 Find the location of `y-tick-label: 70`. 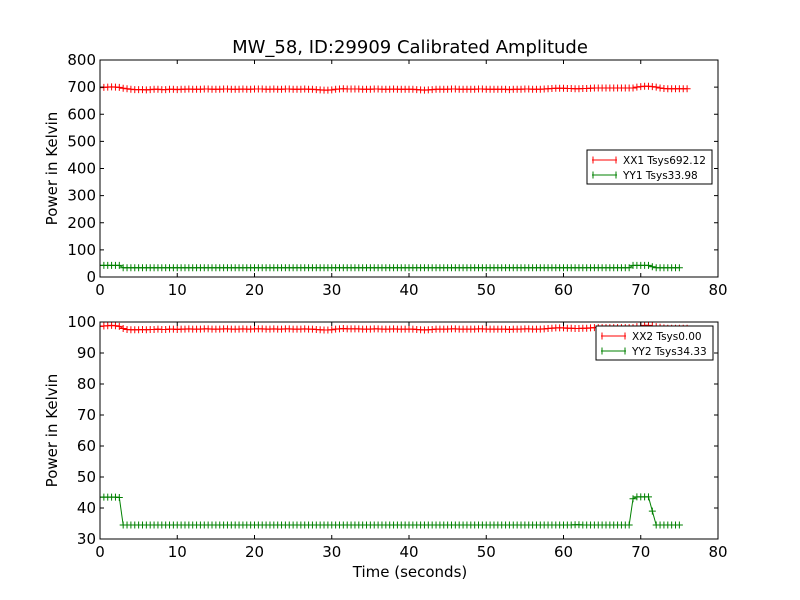

y-tick-label: 70 is located at coordinates (86, 415).